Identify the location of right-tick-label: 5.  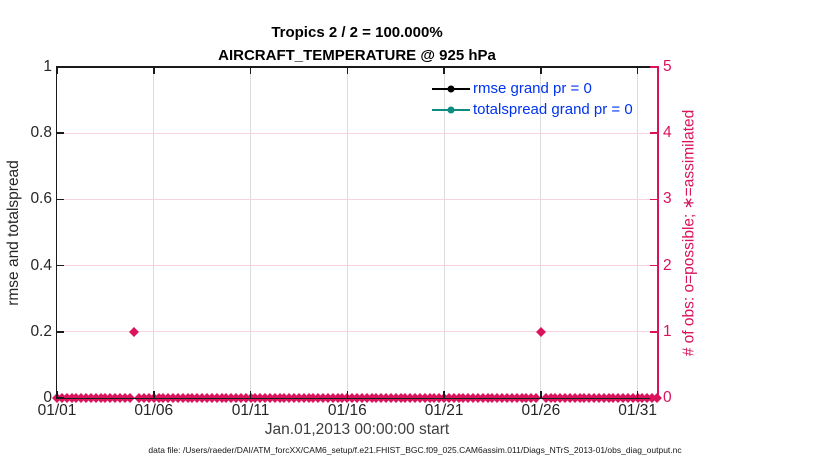
(667, 66).